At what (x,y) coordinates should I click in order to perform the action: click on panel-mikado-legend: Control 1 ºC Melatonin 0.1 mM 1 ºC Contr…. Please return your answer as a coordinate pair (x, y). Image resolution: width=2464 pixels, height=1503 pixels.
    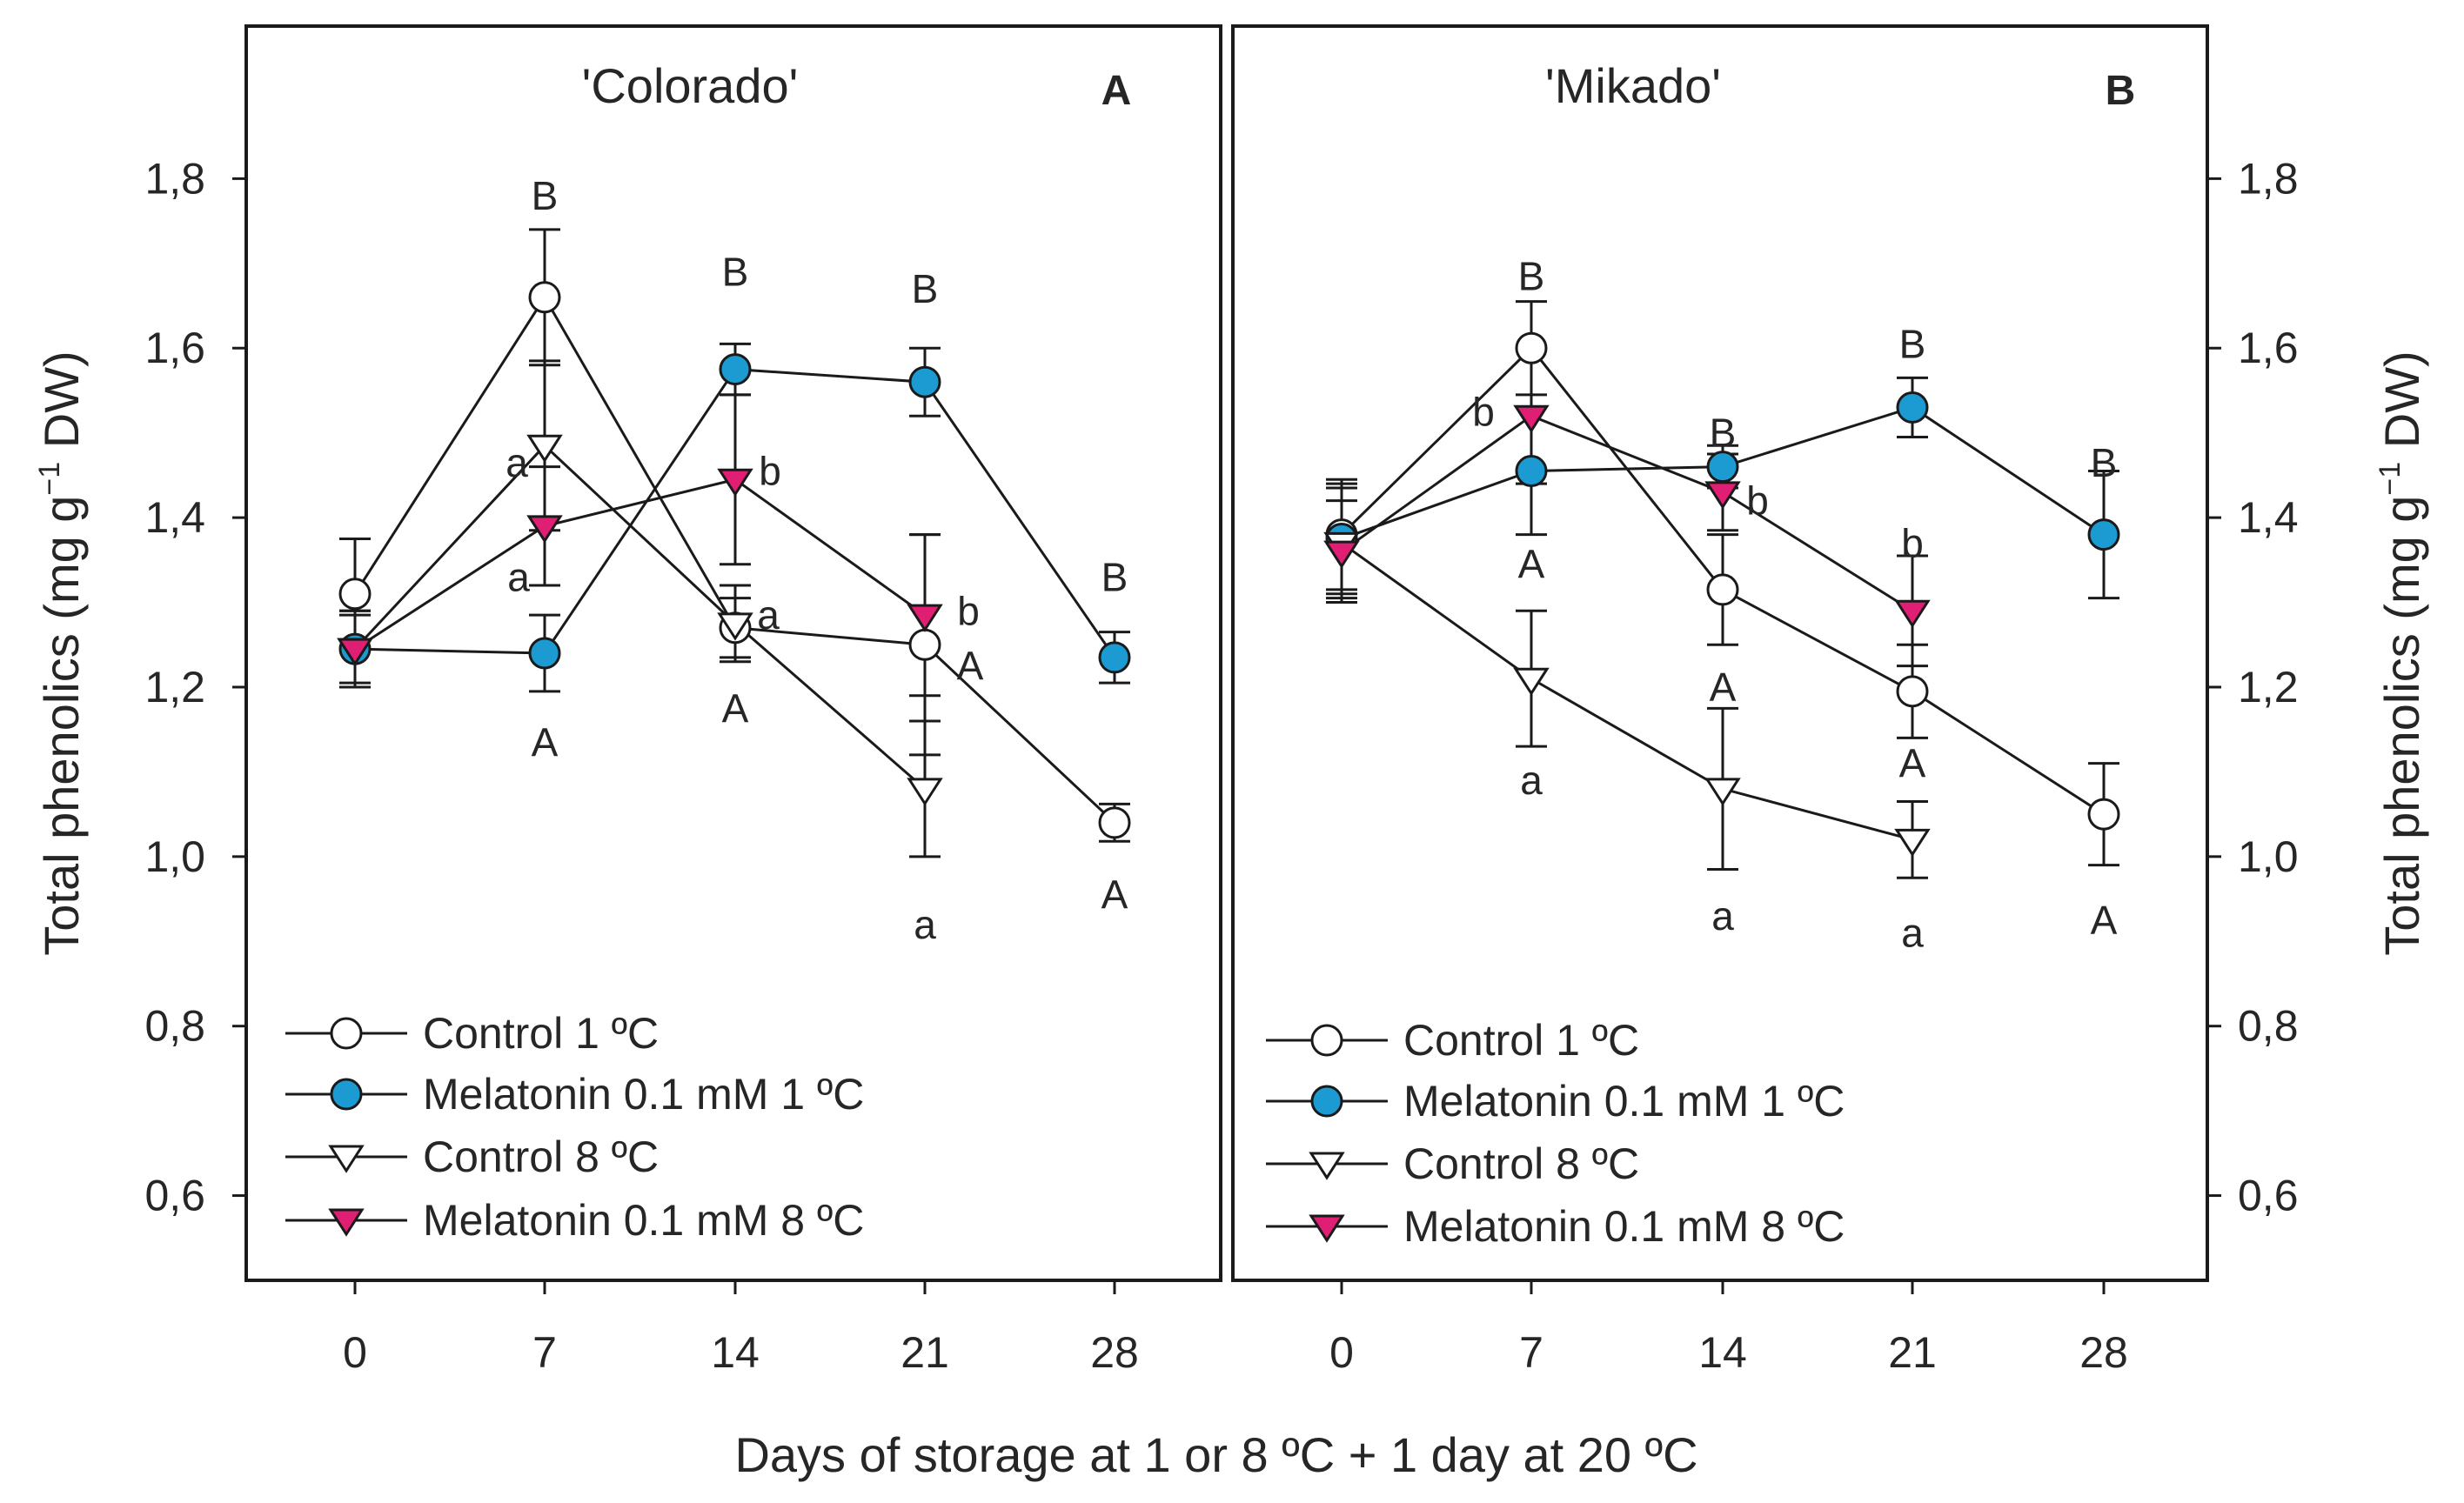
    Looking at the image, I should click on (1555, 1133).